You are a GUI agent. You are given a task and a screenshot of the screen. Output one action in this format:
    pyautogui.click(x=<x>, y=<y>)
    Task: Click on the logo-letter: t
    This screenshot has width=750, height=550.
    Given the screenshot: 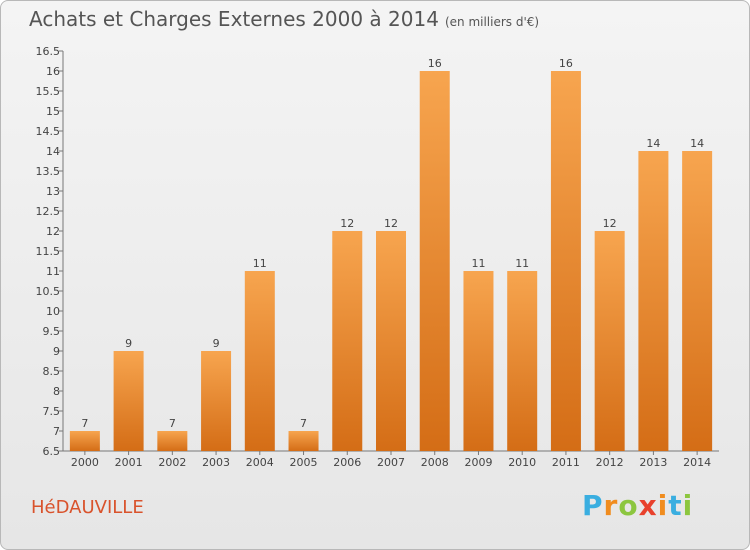 What is the action you would take?
    pyautogui.click(x=675, y=505)
    